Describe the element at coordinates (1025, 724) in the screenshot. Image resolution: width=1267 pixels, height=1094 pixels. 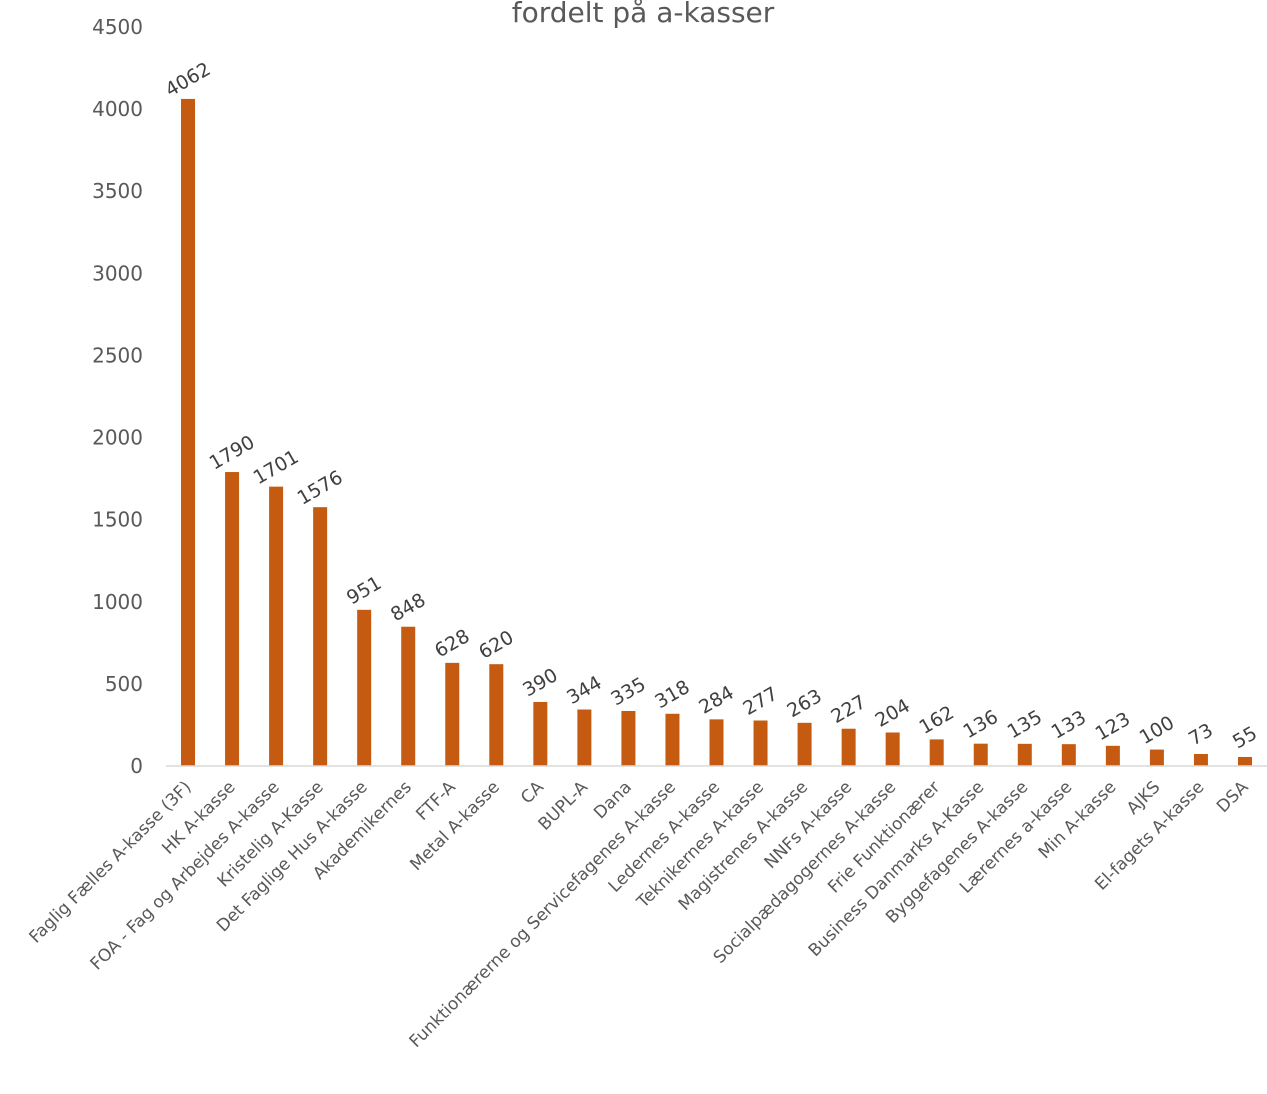
I see `data-label: 135` at that location.